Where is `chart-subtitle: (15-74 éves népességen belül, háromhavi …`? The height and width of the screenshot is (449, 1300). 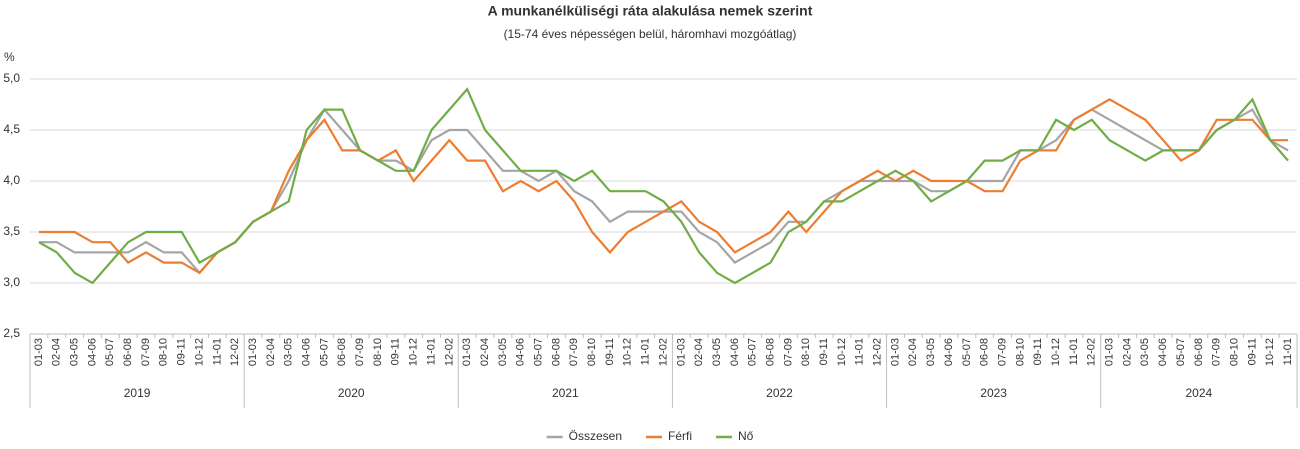 chart-subtitle: (15-74 éves népességen belül, háromhavi … is located at coordinates (650, 34).